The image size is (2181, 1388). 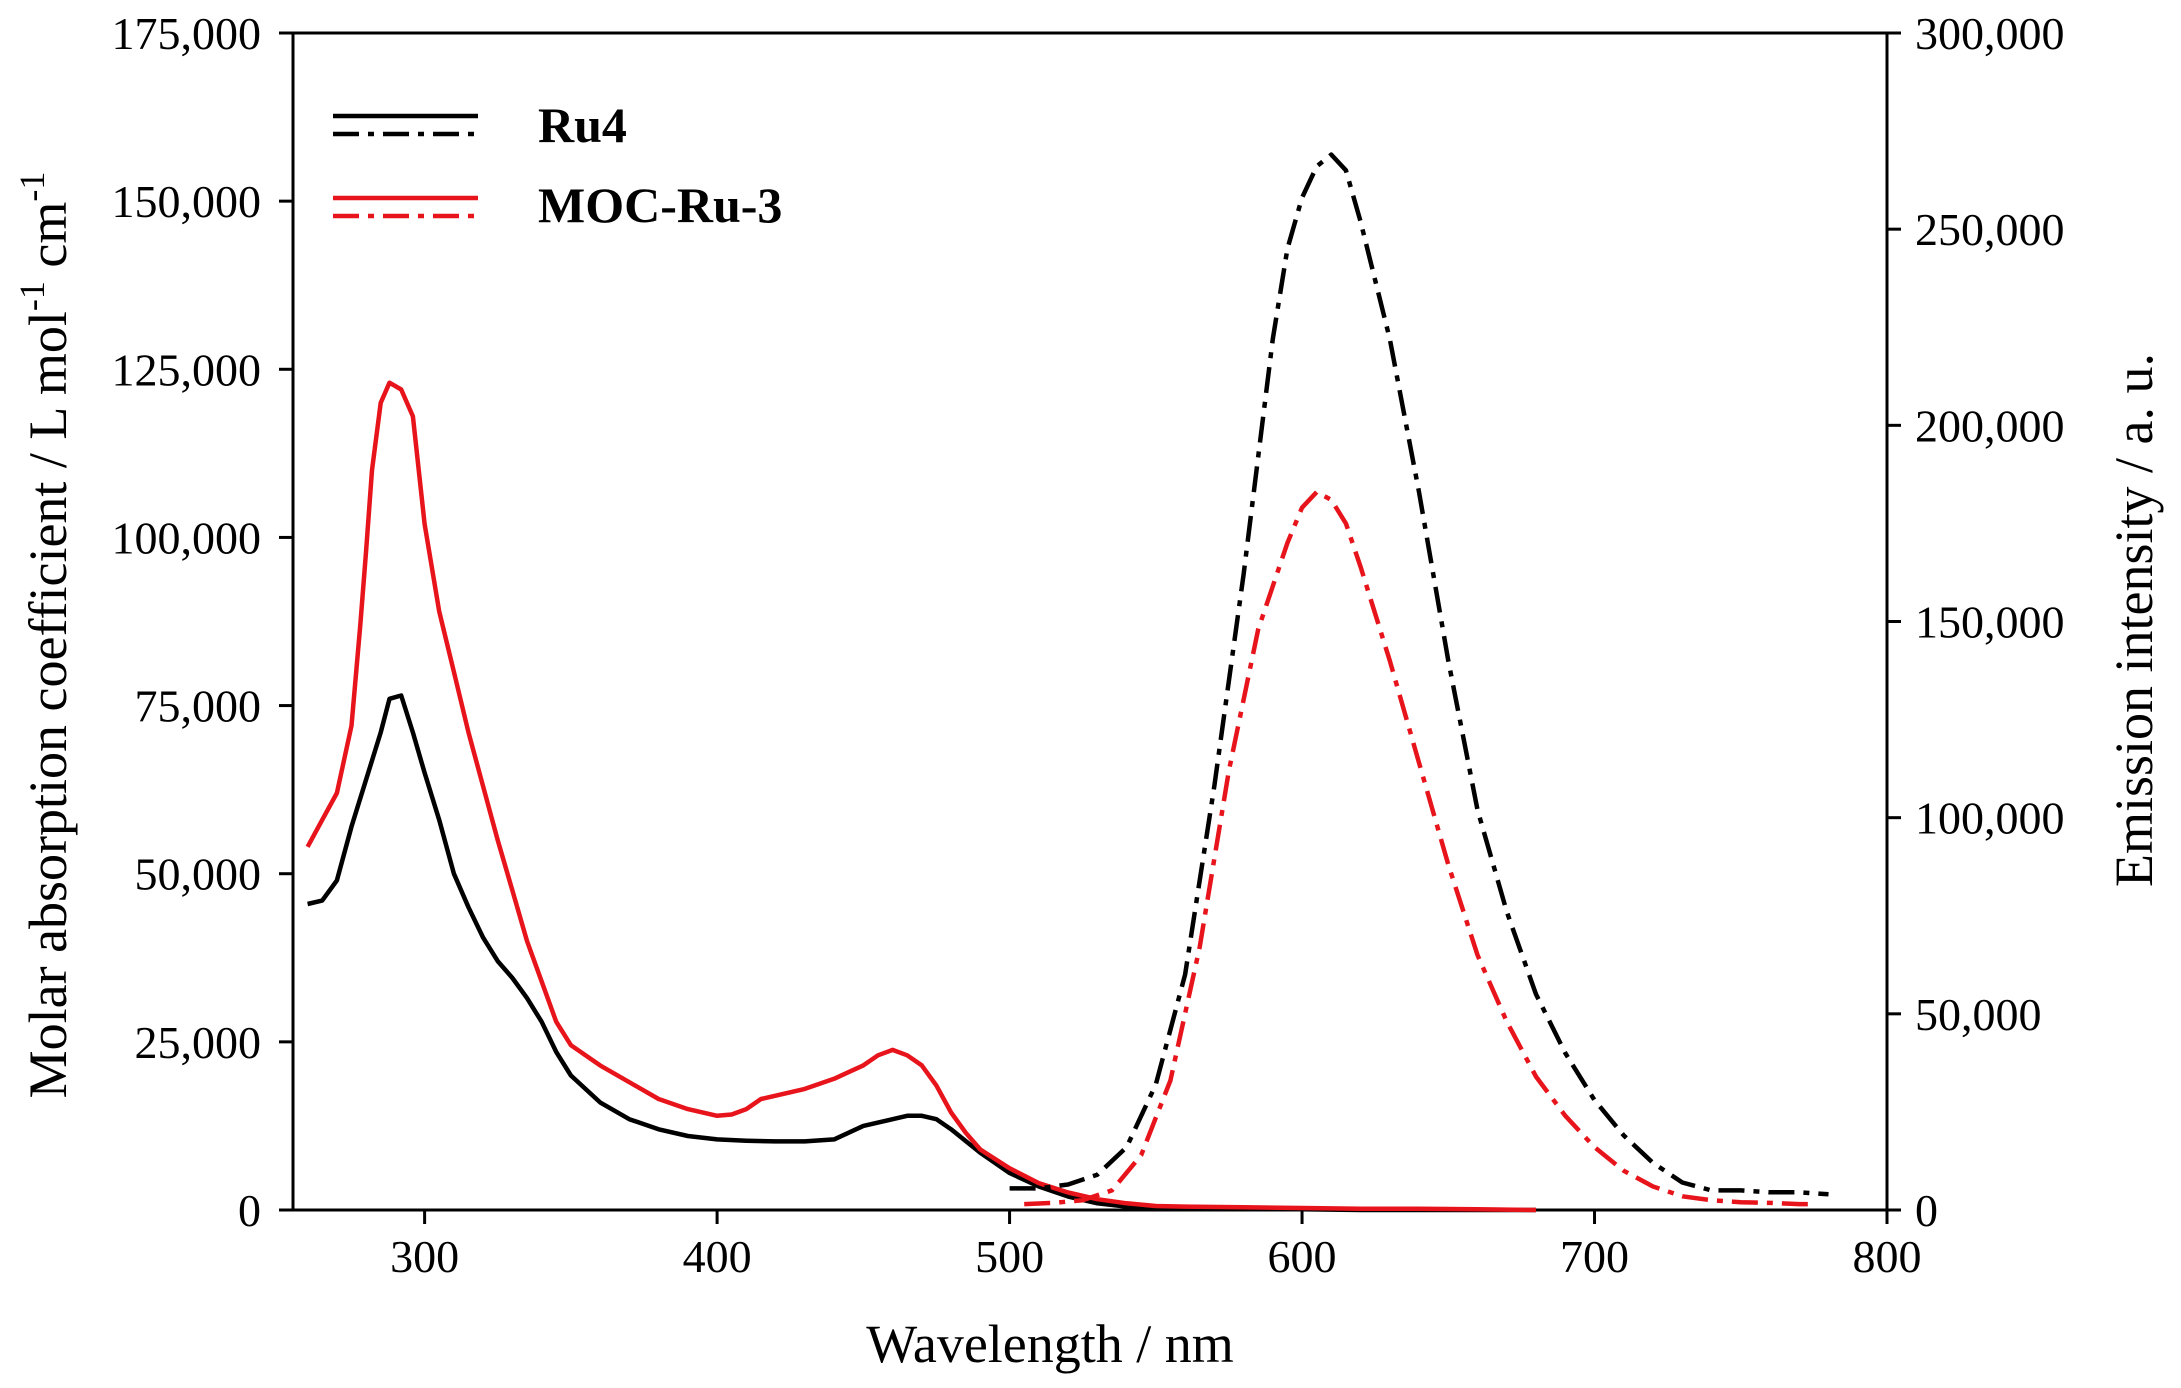 I want to click on x-tick-label: 600, so click(x=1302, y=1256).